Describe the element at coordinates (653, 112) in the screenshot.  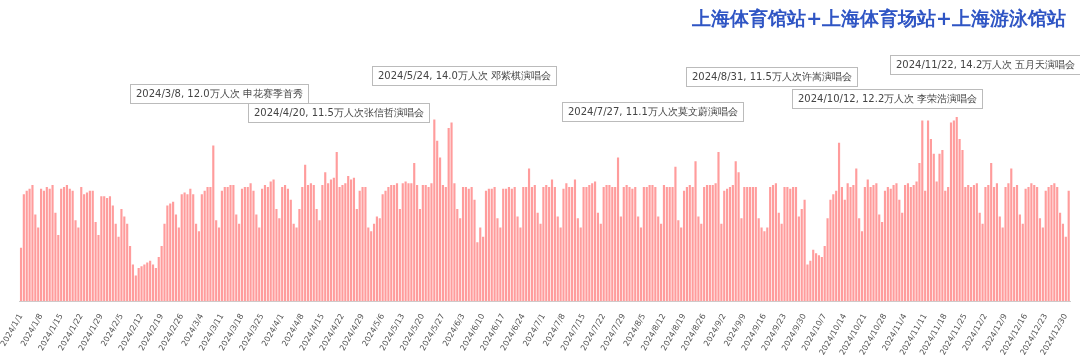
I see `annotation: 2024/7/27, 11.1万人次莫文蔚演唱会` at that location.